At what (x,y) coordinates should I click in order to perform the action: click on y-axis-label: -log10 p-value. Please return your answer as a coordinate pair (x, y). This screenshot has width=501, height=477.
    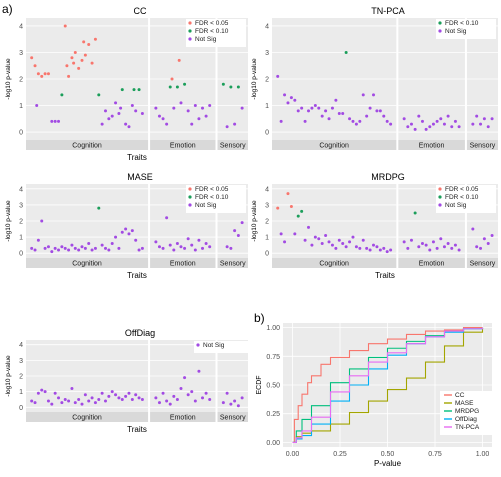
    Looking at the image, I should click on (8, 376).